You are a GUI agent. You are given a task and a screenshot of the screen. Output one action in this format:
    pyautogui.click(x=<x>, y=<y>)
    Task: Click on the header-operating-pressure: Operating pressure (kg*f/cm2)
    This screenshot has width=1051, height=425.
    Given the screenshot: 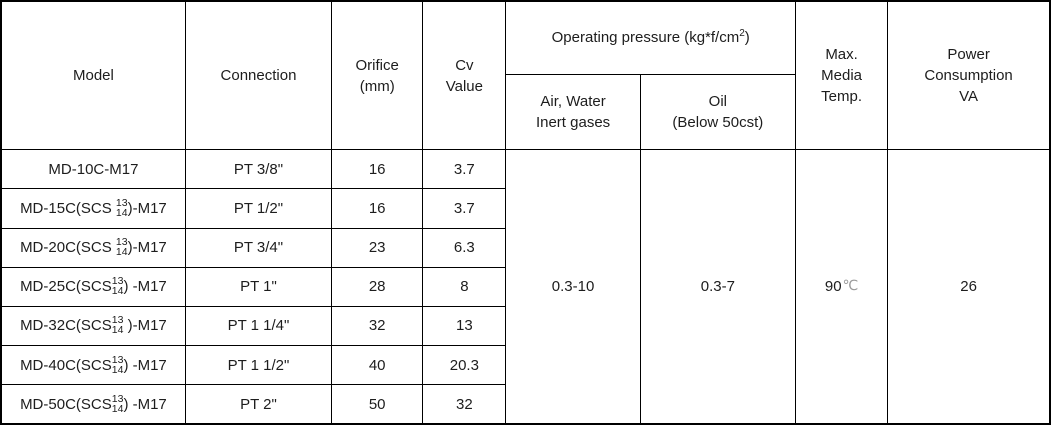 What is the action you would take?
    pyautogui.click(x=650, y=37)
    